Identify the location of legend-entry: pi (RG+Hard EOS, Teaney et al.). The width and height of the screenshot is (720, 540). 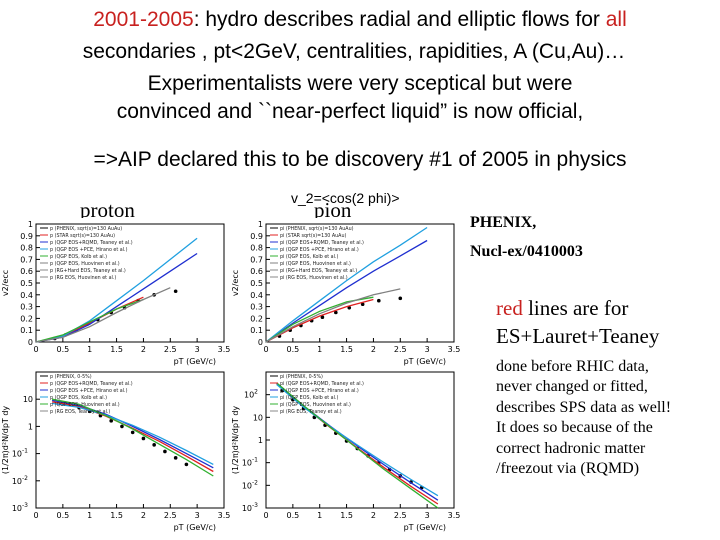
(318, 271).